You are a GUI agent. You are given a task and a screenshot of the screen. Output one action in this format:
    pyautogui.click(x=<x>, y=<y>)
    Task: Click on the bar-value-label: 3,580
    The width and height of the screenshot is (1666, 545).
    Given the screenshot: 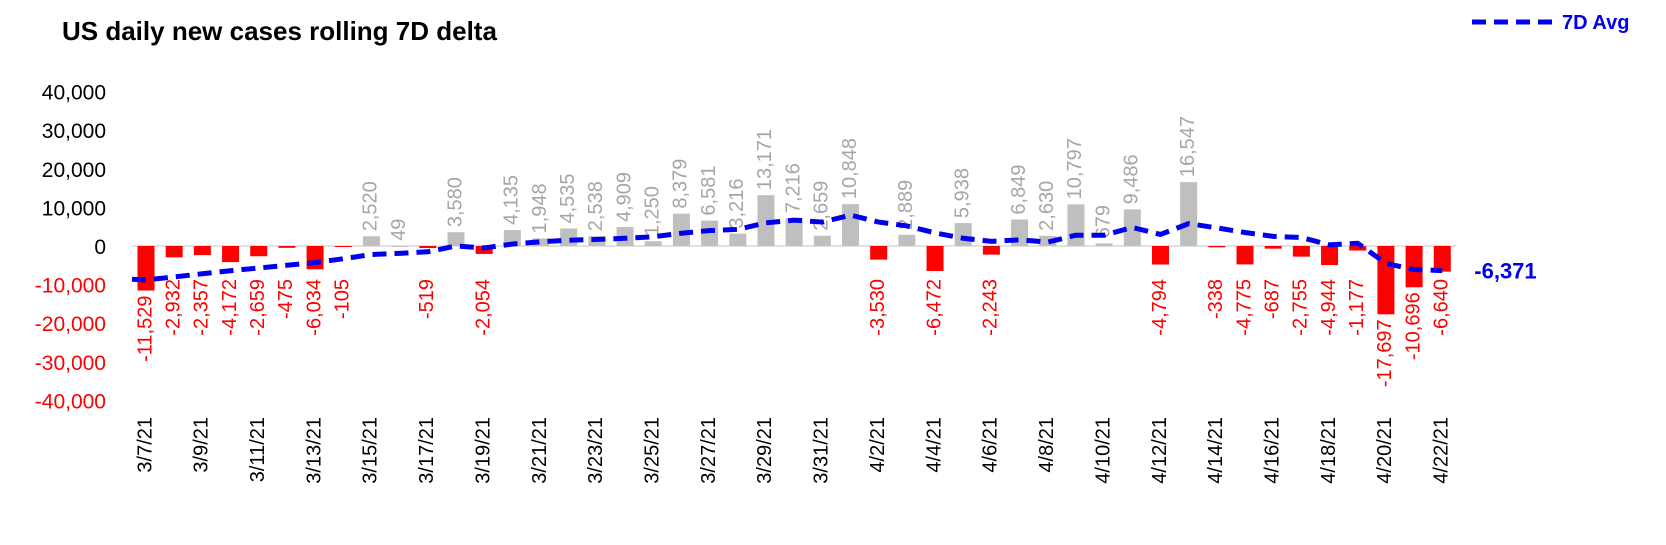 What is the action you would take?
    pyautogui.click(x=455, y=202)
    